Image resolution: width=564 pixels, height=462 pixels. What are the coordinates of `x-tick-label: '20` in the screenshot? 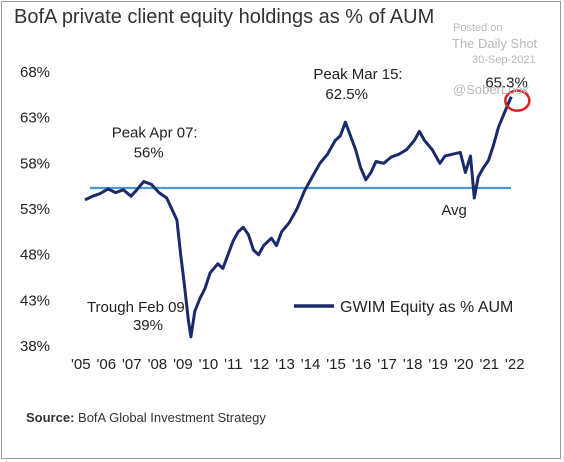 It's located at (464, 364).